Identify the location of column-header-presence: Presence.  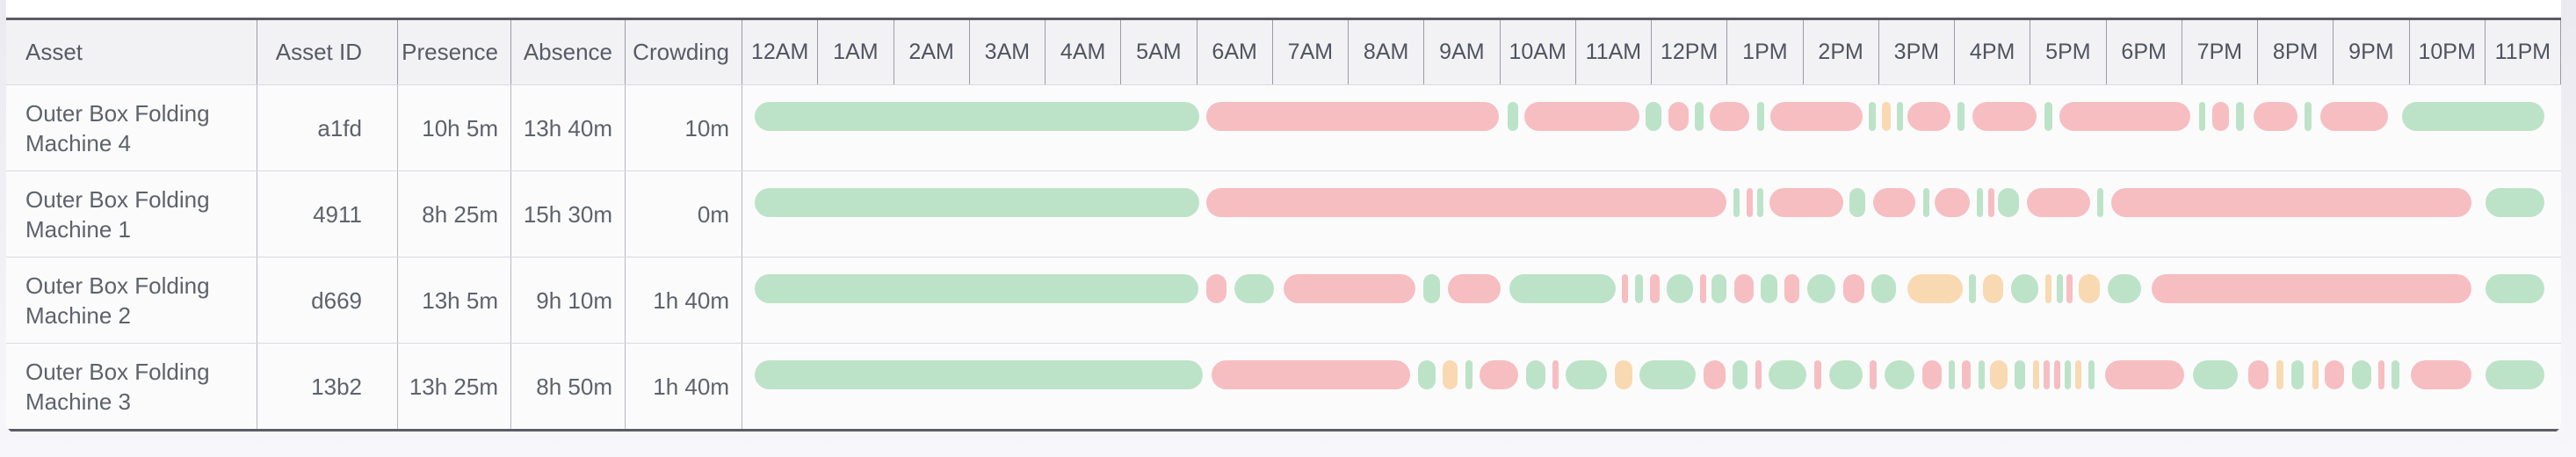
(454, 52).